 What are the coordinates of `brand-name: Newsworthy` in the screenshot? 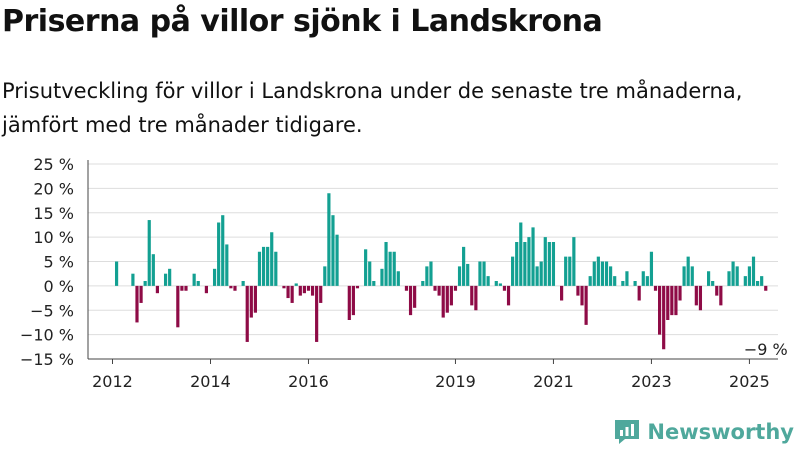 It's located at (720, 432).